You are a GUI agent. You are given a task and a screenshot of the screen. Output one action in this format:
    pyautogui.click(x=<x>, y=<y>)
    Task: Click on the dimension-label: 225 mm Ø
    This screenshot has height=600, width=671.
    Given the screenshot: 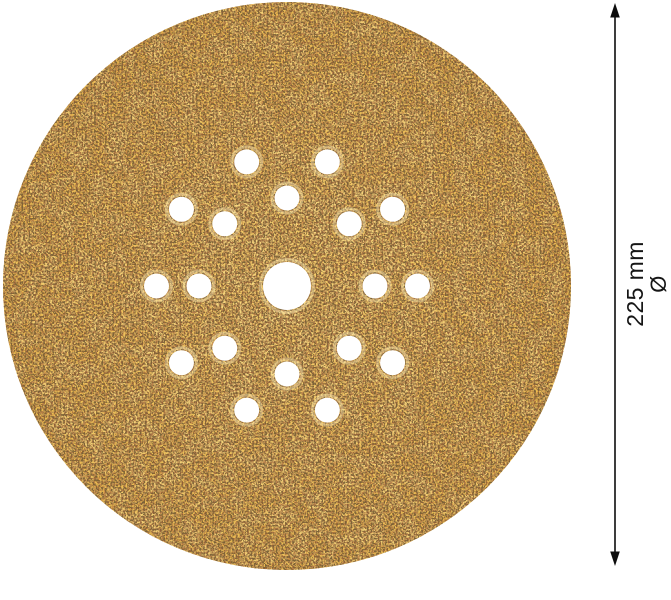 What is the action you would take?
    pyautogui.click(x=646, y=284)
    